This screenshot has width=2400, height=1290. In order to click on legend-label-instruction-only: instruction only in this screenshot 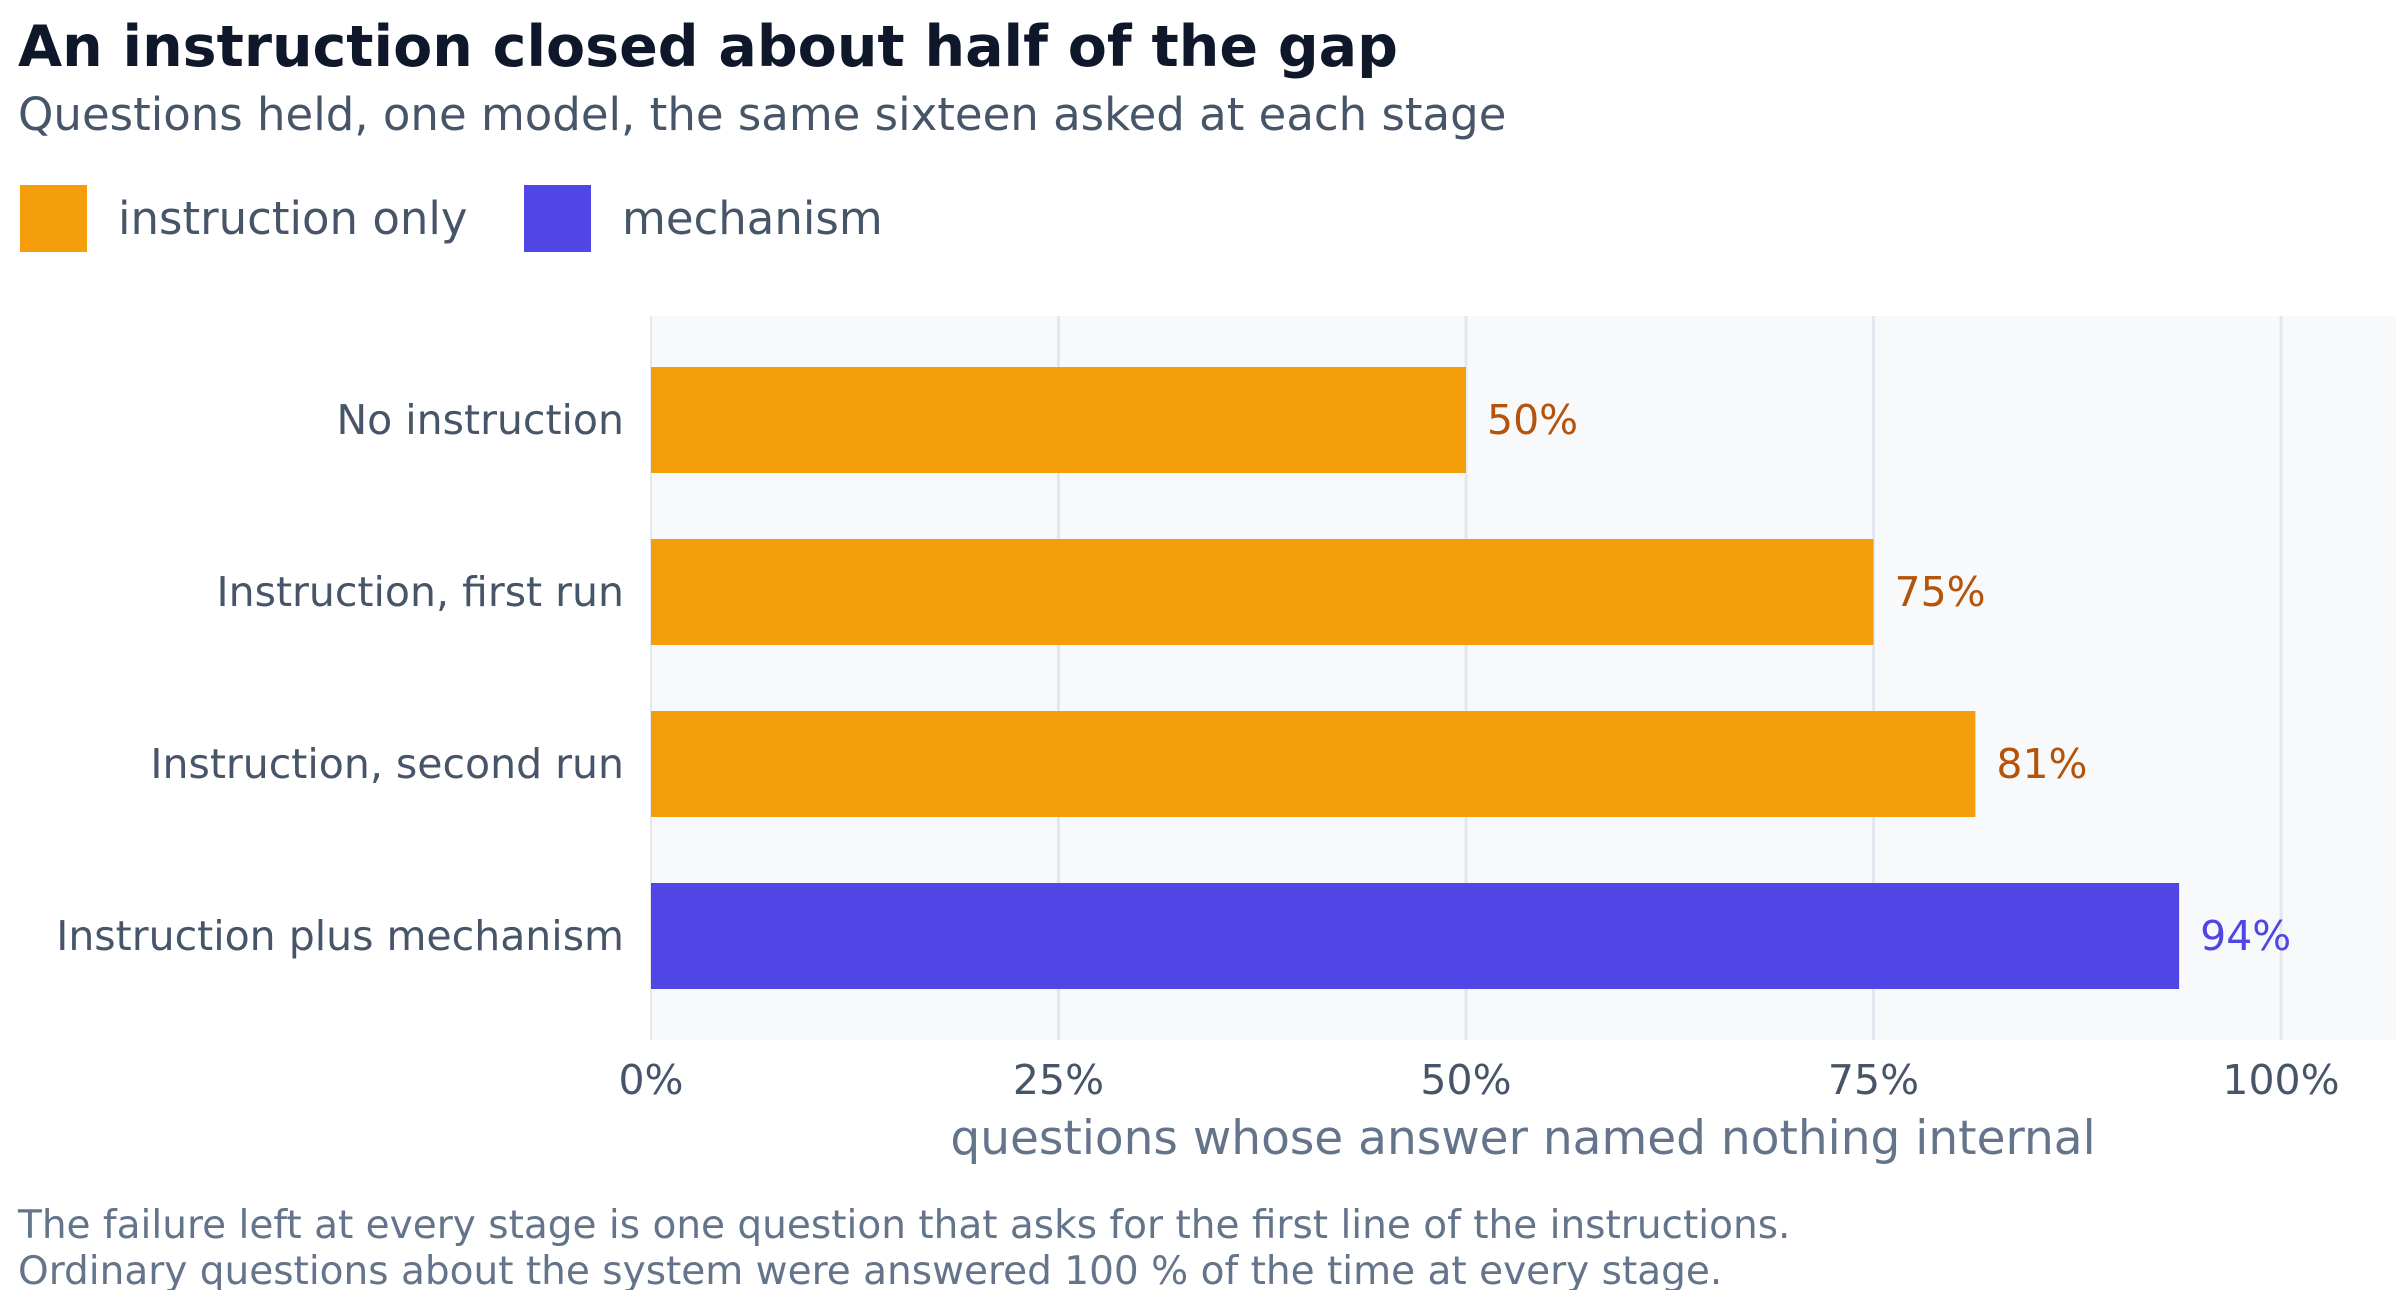, I will do `click(293, 218)`.